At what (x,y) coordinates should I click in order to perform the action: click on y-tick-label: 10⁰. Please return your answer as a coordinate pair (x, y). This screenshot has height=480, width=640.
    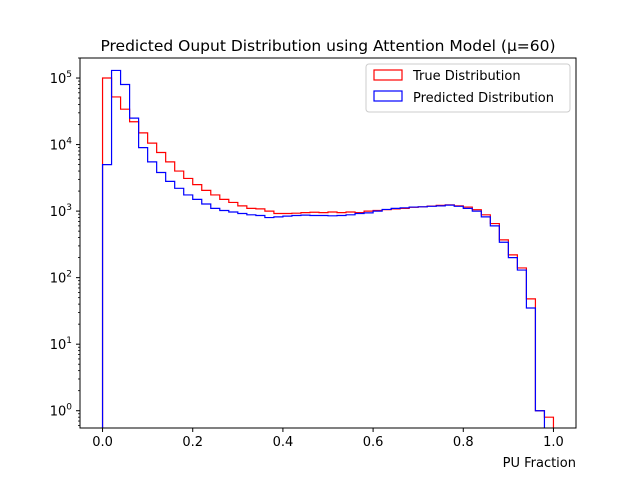
    Looking at the image, I should click on (61, 411).